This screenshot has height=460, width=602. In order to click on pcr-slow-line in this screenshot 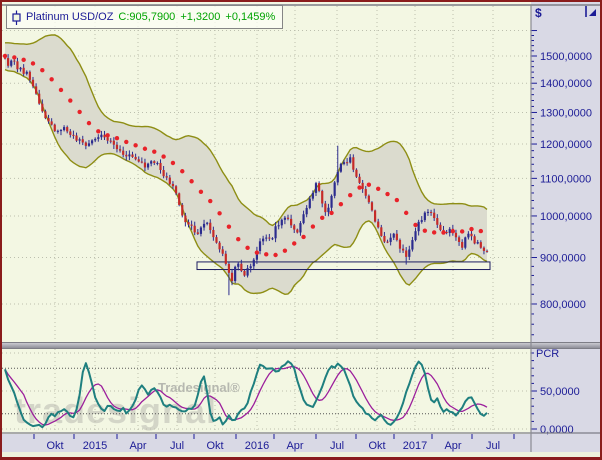, I will do `click(246, 396)`.